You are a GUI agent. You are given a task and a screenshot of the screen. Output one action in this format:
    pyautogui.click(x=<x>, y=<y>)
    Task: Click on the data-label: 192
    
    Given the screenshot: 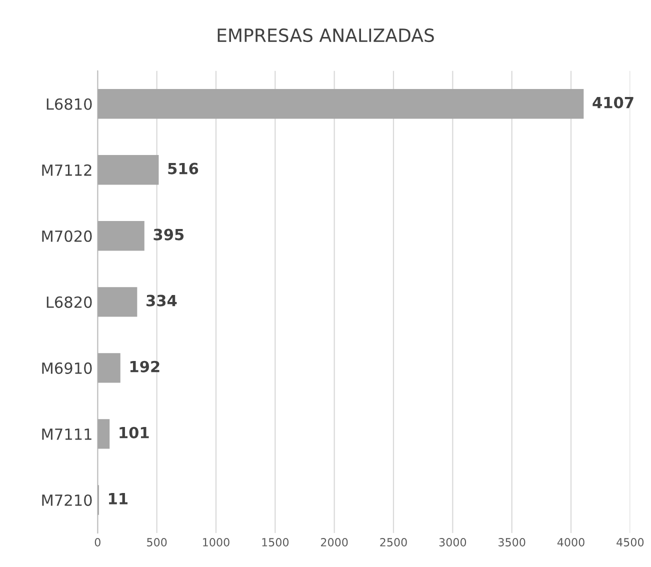 What is the action you would take?
    pyautogui.click(x=145, y=366)
    